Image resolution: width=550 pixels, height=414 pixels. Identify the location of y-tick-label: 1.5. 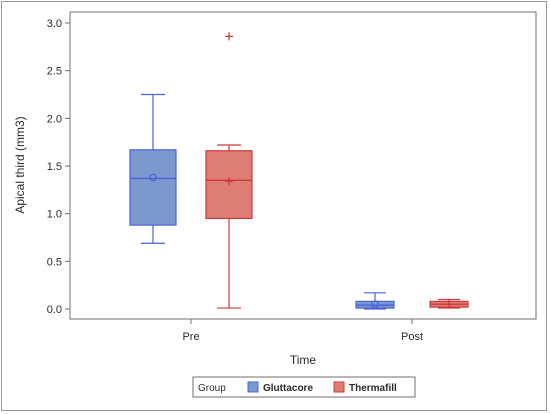
(54, 167).